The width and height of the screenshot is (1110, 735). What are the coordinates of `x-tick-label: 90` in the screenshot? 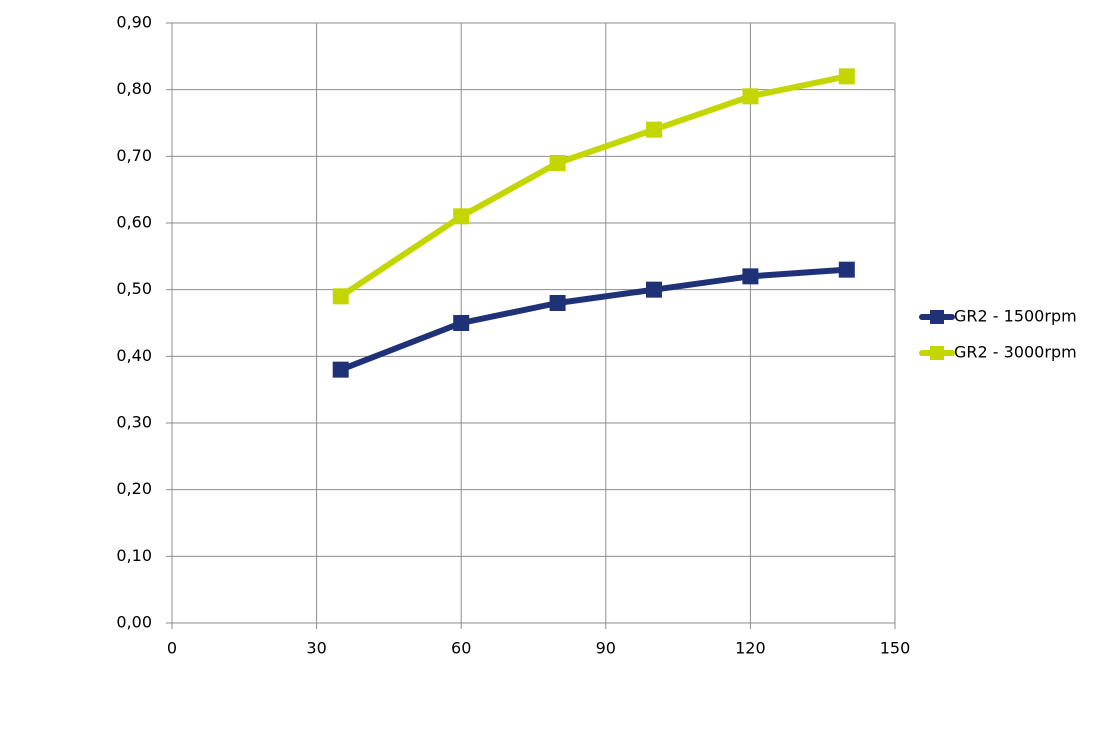 It's located at (606, 648).